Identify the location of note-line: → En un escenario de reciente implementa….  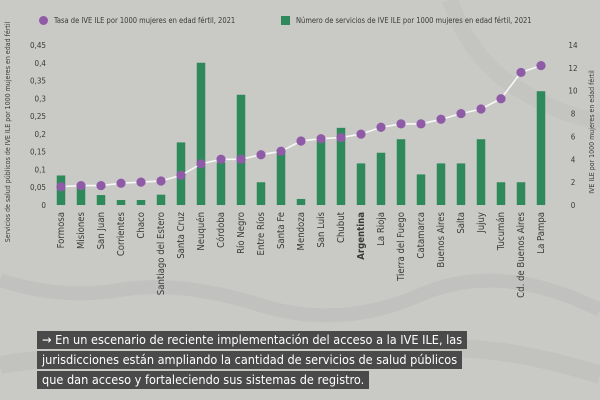
(252, 340).